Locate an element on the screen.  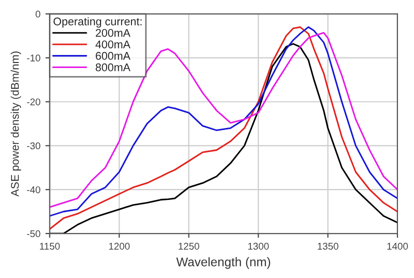
y-tick-label: -20 is located at coordinates (33, 102).